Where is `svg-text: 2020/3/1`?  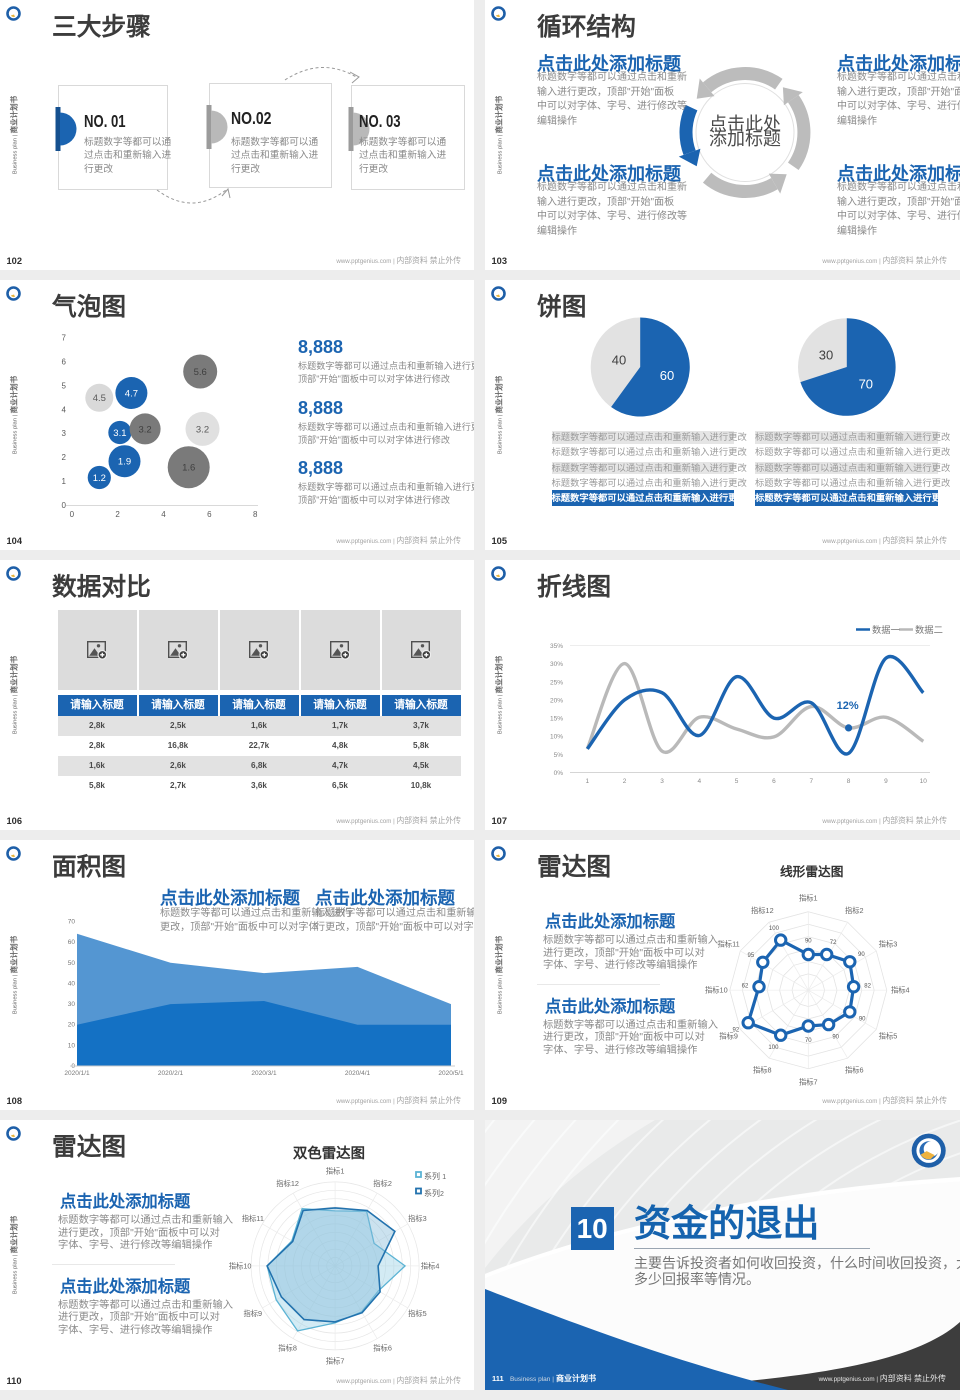 svg-text: 2020/3/1 is located at coordinates (264, 1073).